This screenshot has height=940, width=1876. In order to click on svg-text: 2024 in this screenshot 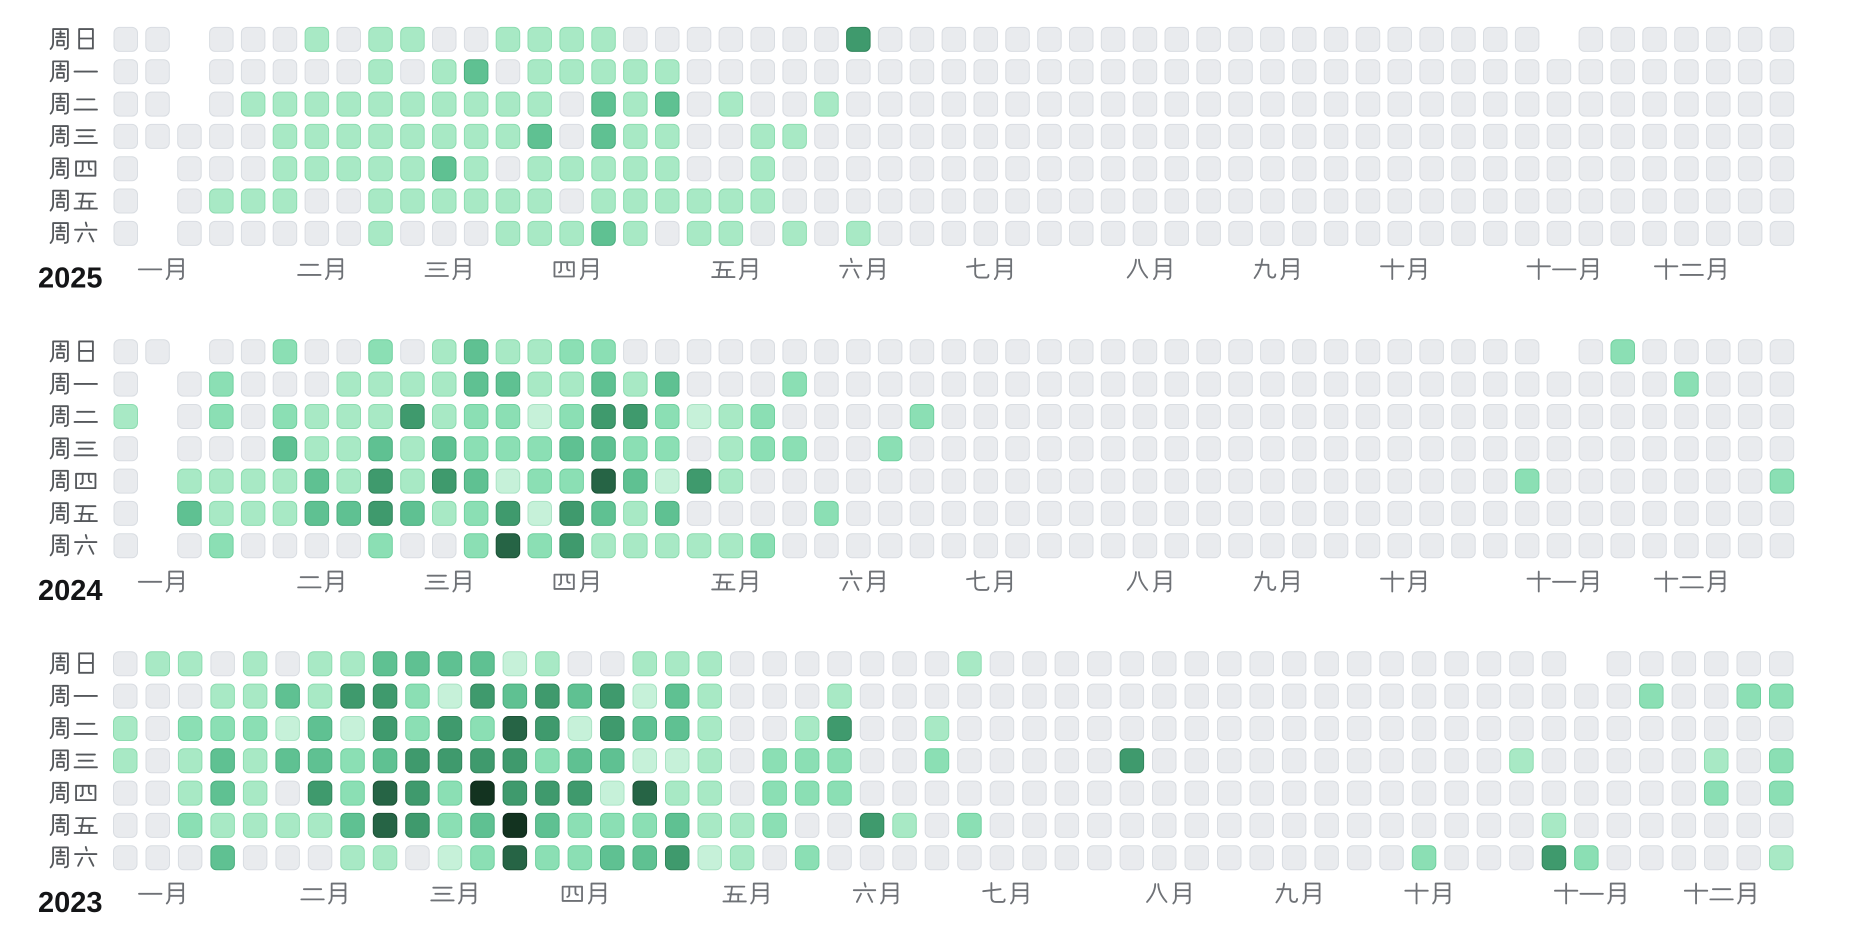, I will do `click(70, 591)`.